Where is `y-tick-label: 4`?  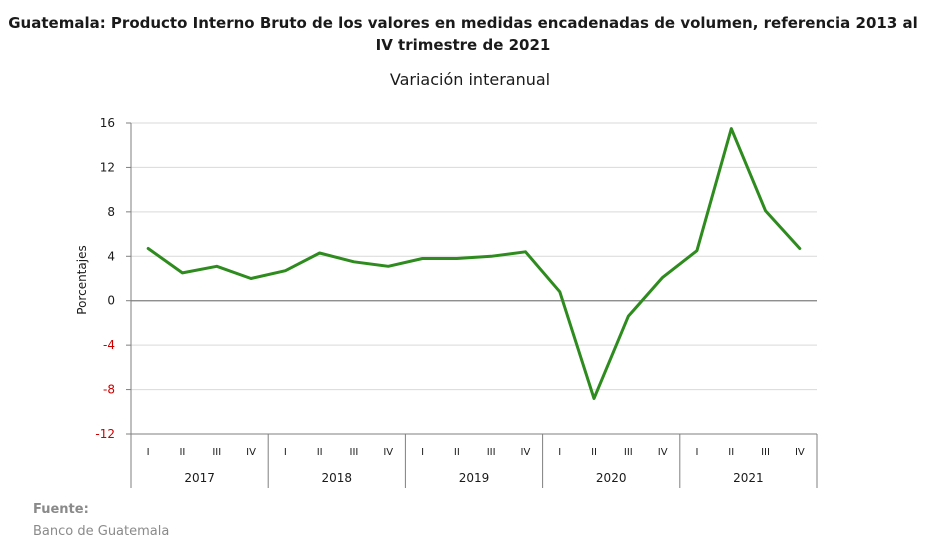
y-tick-label: 4 is located at coordinates (111, 256).